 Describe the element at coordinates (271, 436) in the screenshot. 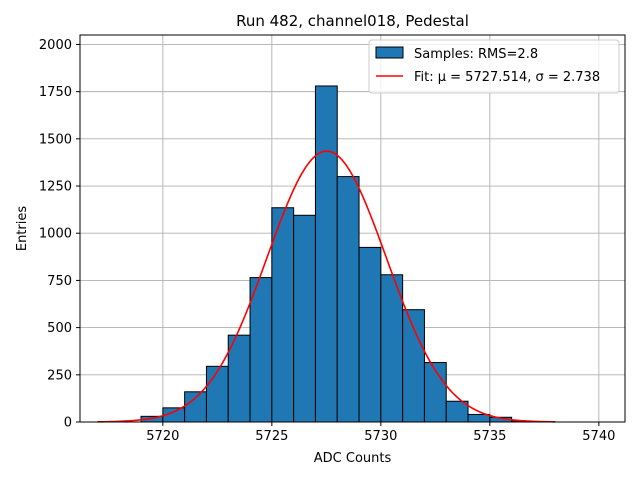

I see `x-tick-label: 5725` at that location.